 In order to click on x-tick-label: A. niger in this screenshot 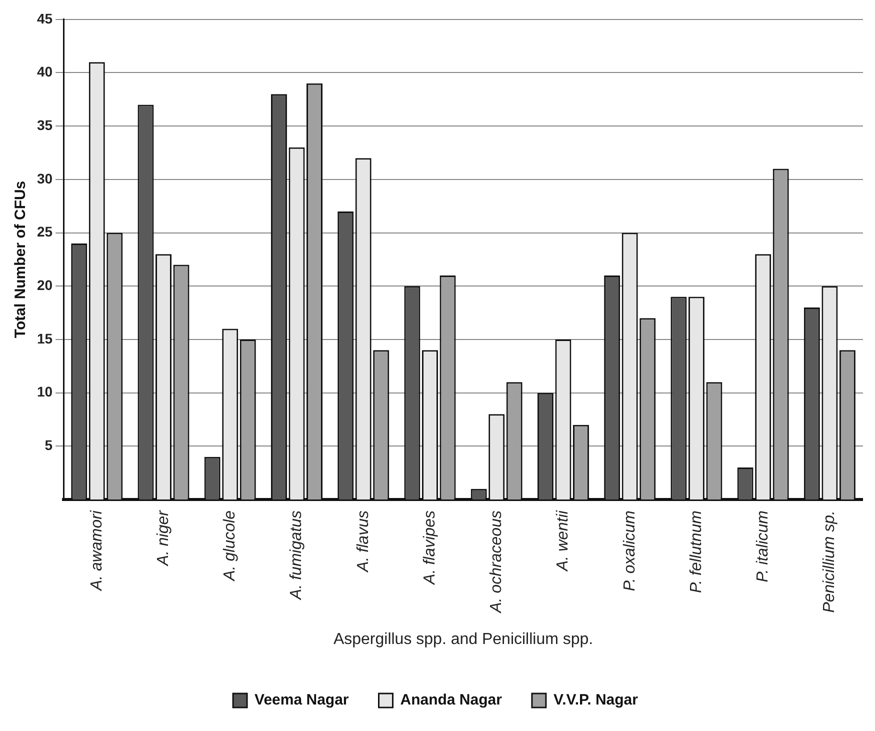, I will do `click(163, 538)`.